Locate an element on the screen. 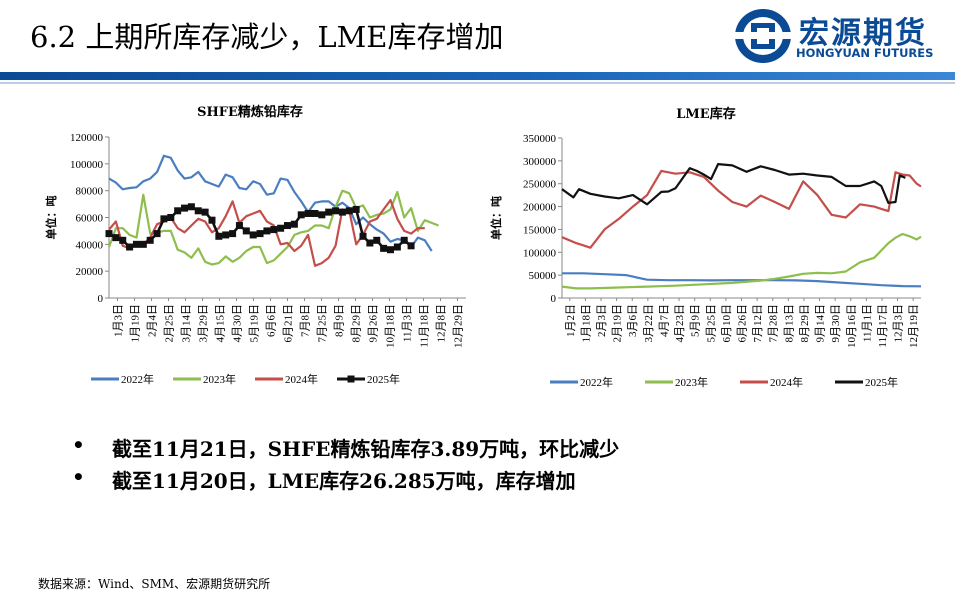  y-tick-label: 350000 is located at coordinates (540, 139).